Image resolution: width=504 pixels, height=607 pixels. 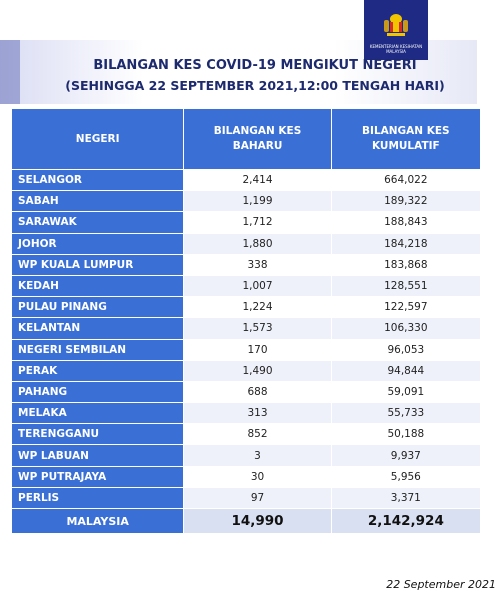 What do you see at coordinates (97, 498) in the screenshot?
I see `state-cell: PERLIS` at bounding box center [97, 498].